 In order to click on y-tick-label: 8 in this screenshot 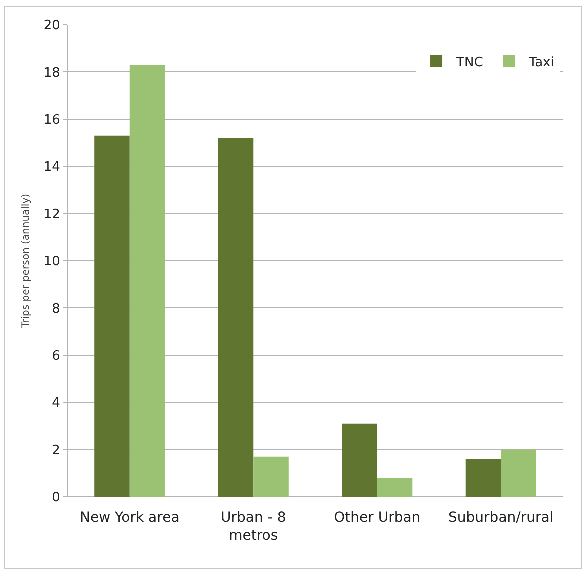, I will do `click(56, 309)`.